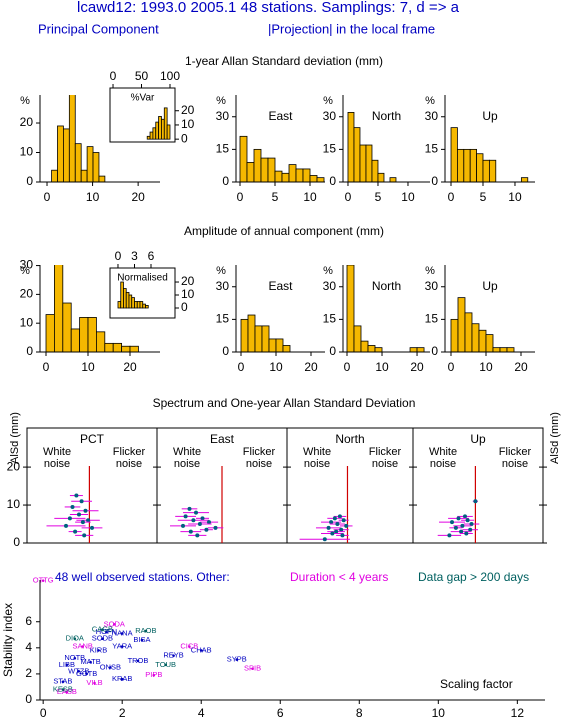 The height and width of the screenshot is (720, 568). I want to click on station-label: OTTG, so click(43, 580).